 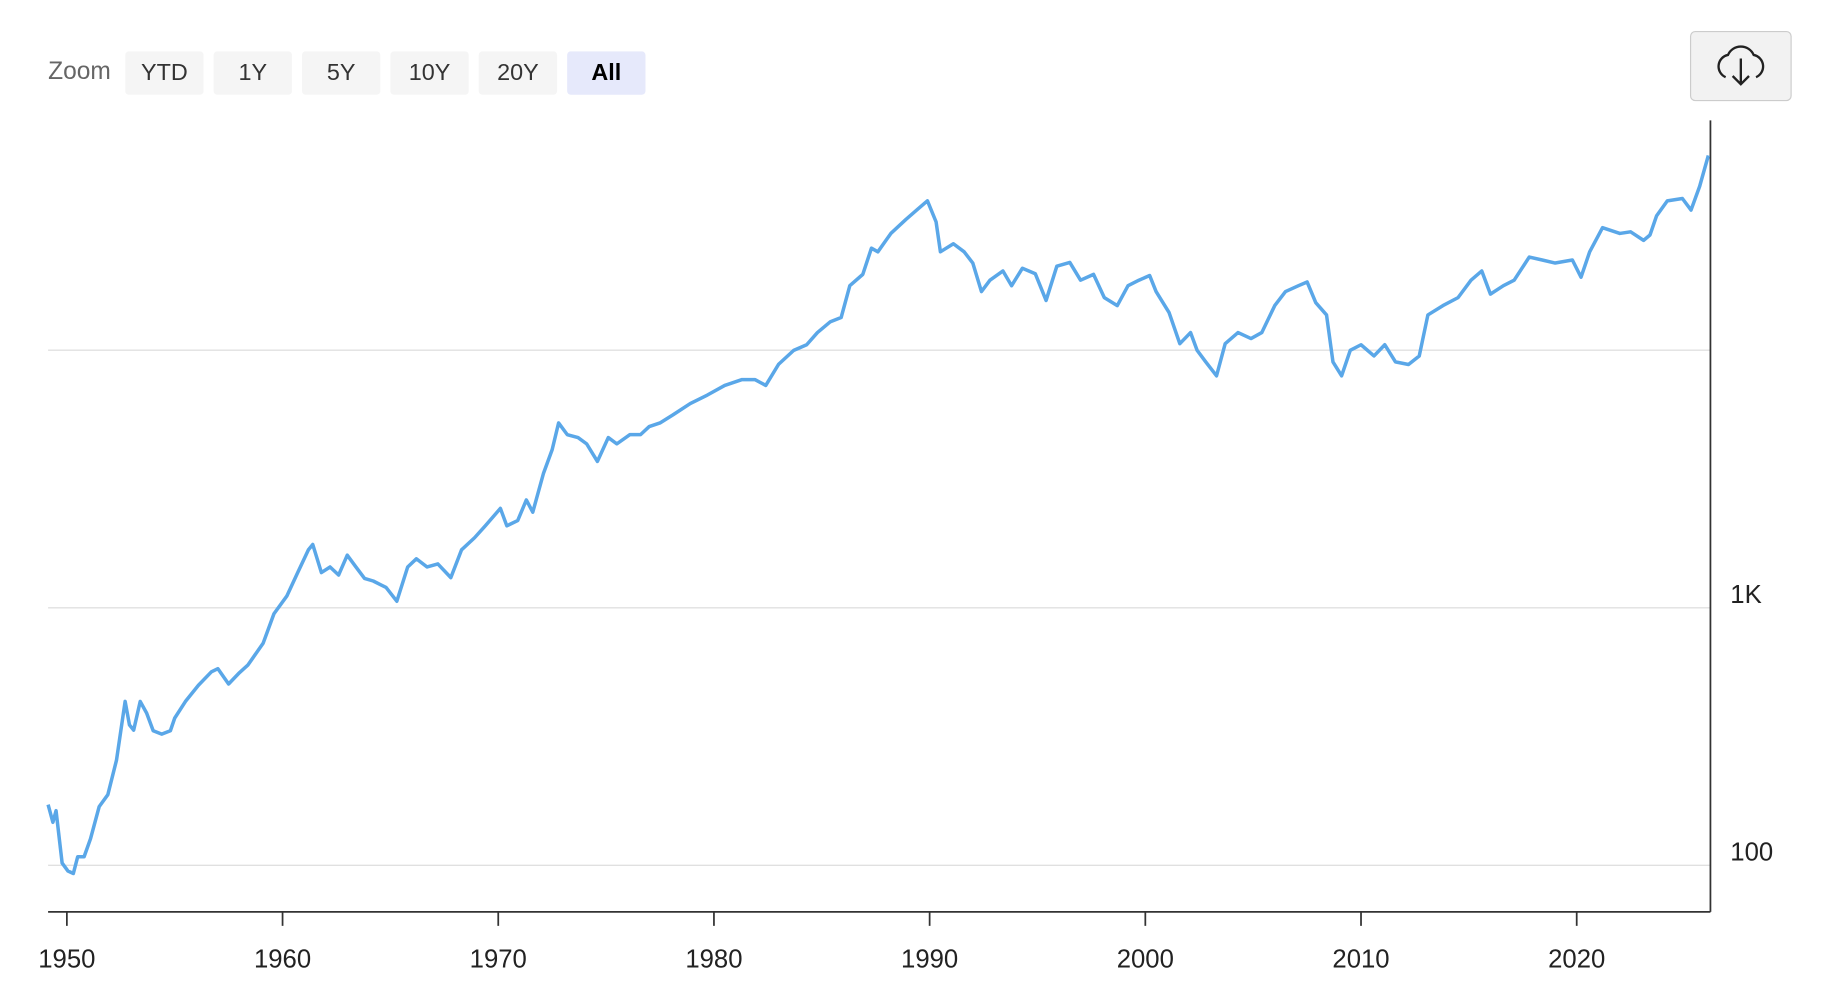 I want to click on x-tick-label: 1980, so click(x=713, y=960).